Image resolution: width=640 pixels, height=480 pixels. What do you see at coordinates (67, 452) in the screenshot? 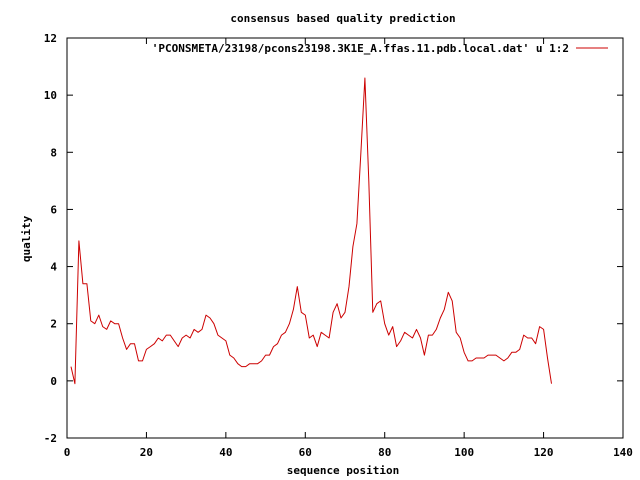
I see `x-tick-label: 0` at bounding box center [67, 452].